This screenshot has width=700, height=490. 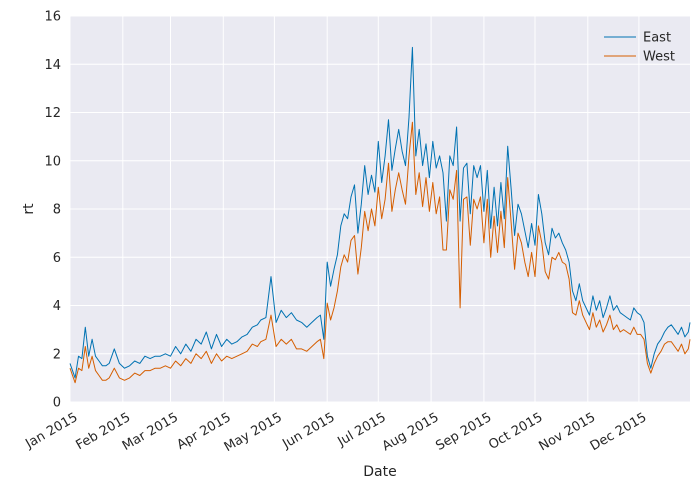 I want to click on x-axis-label: Date, so click(x=379, y=472).